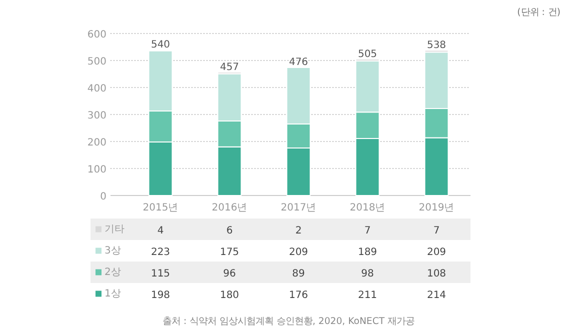 This screenshot has width=576, height=334. What do you see at coordinates (368, 252) in the screenshot?
I see `data-label: 189` at bounding box center [368, 252].